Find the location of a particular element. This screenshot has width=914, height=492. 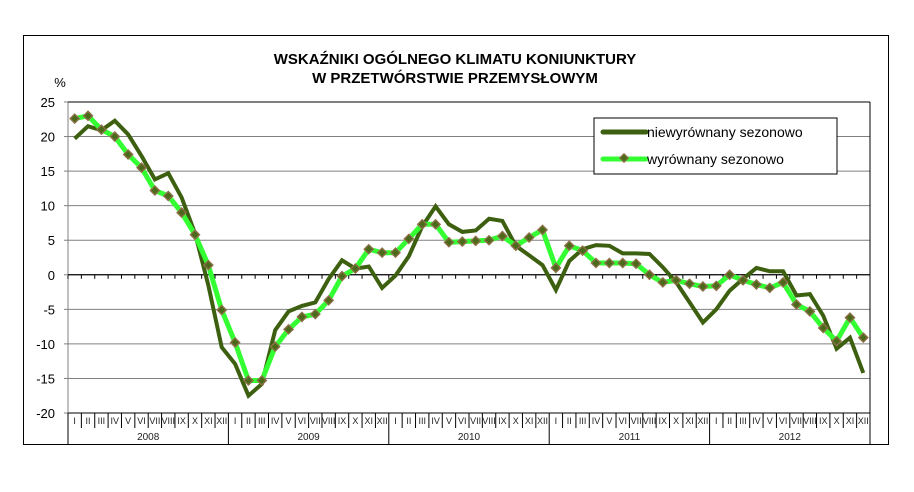

x-year-label: 2012 is located at coordinates (790, 437).